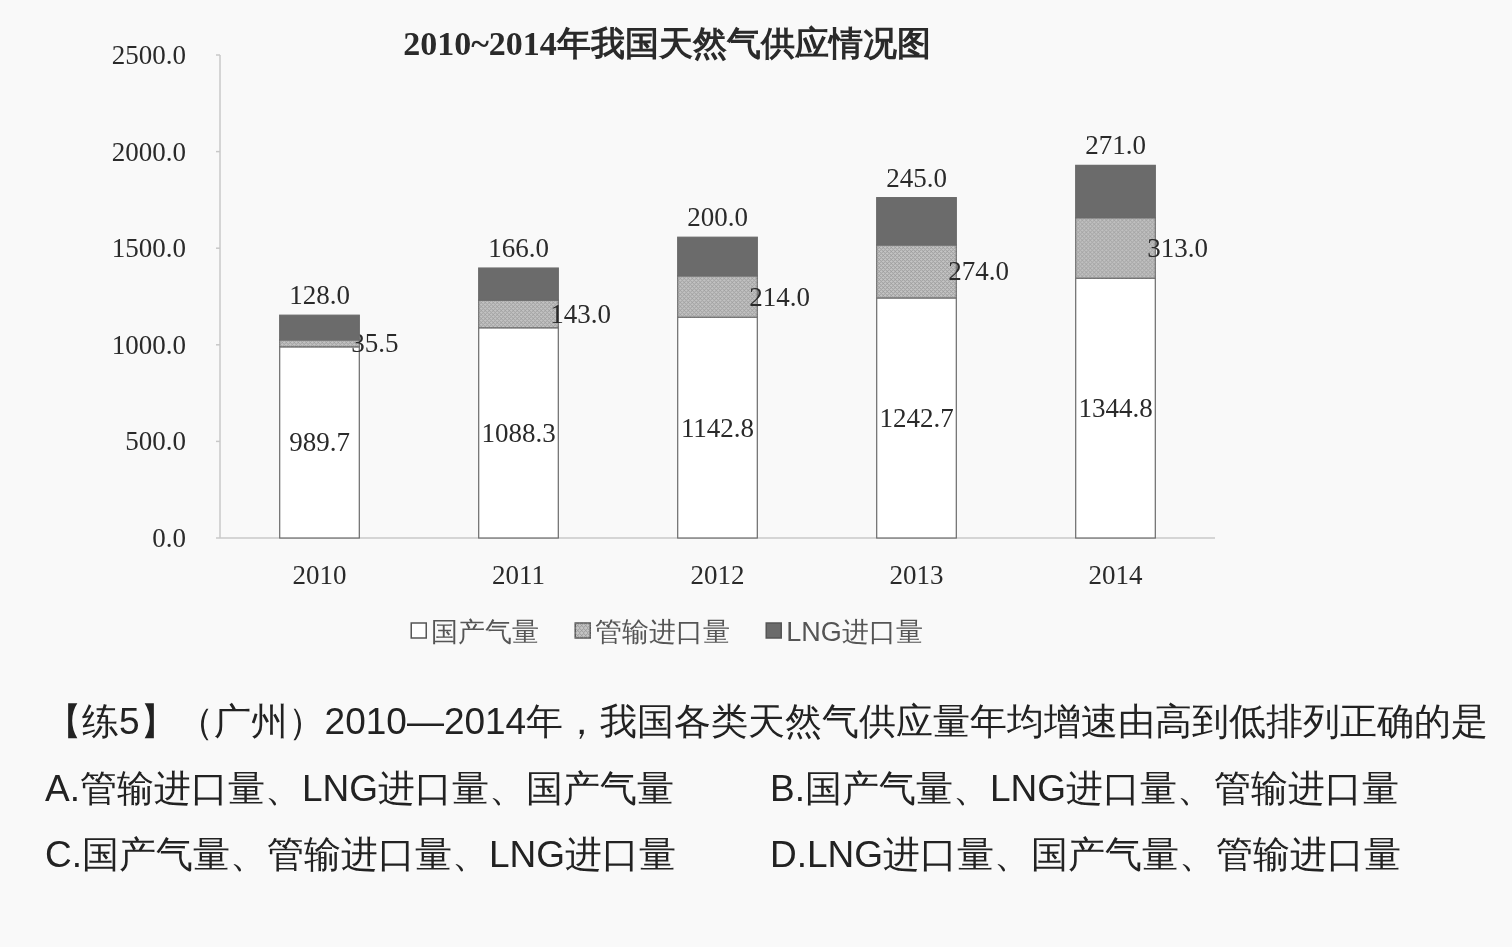 The image size is (1512, 947). I want to click on annotation: A.管输进口量、LNG进口量、国产气量, so click(360, 788).